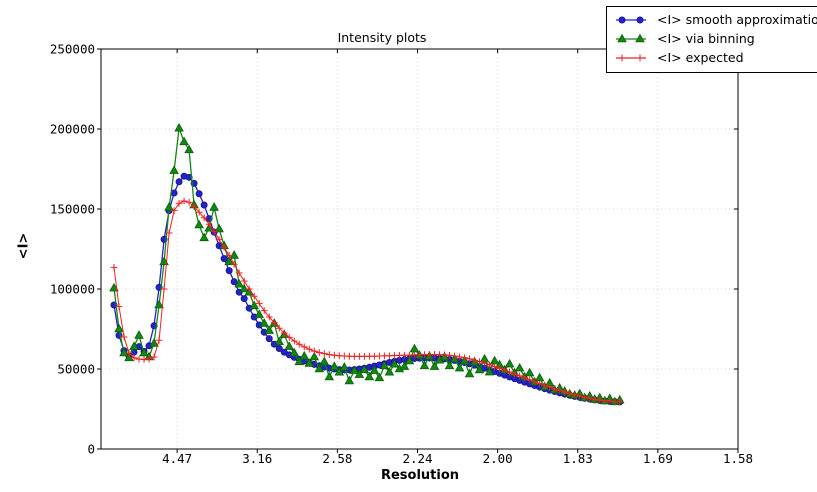  Describe the element at coordinates (700, 57) in the screenshot. I see `legend-label: <I> expected` at that location.